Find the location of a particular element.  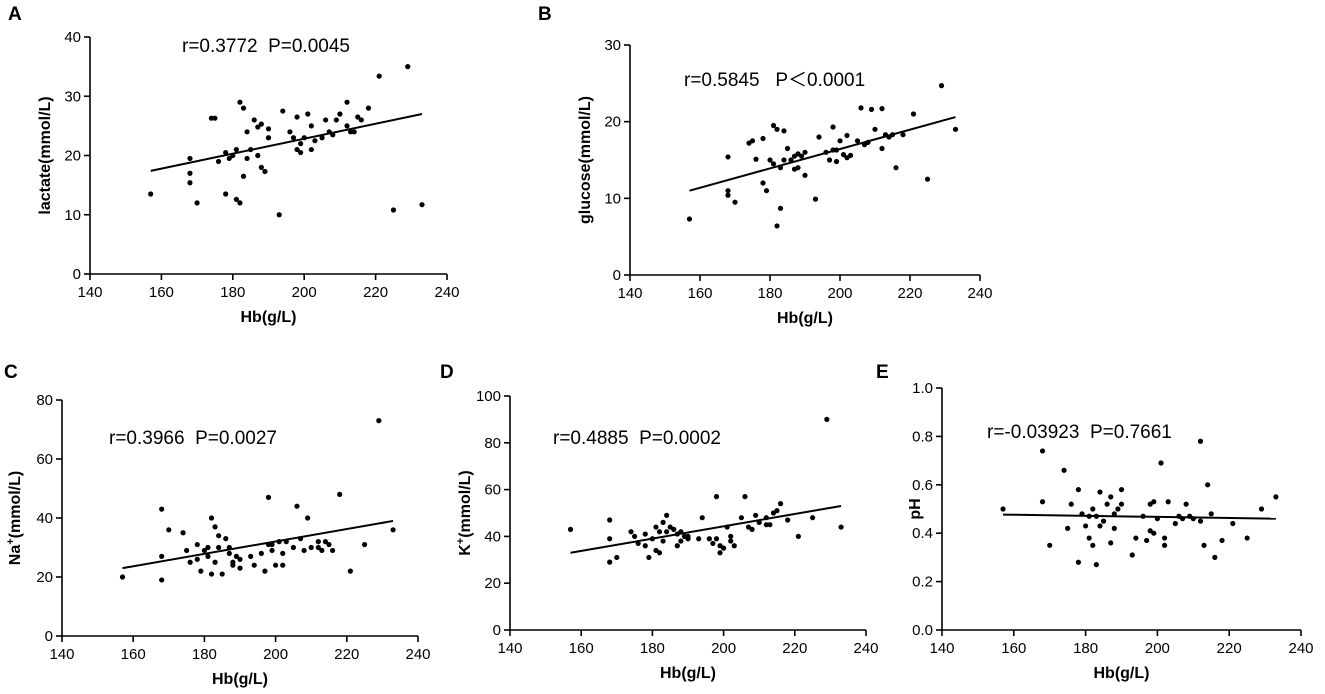

panel-a-x-tick-label: 180 is located at coordinates (232, 292).